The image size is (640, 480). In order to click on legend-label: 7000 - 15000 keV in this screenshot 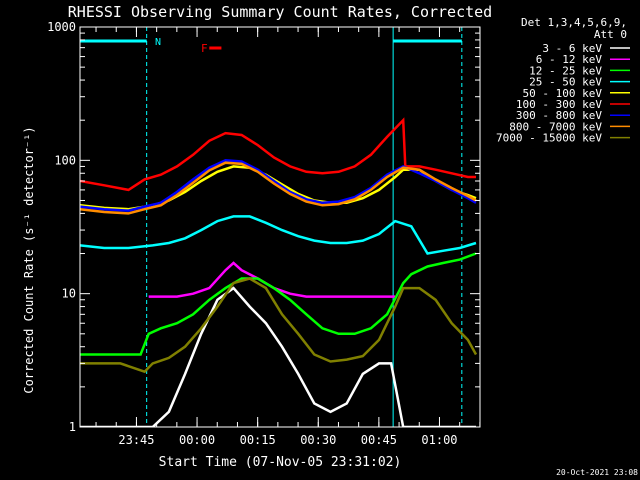, I will do `click(549, 138)`.